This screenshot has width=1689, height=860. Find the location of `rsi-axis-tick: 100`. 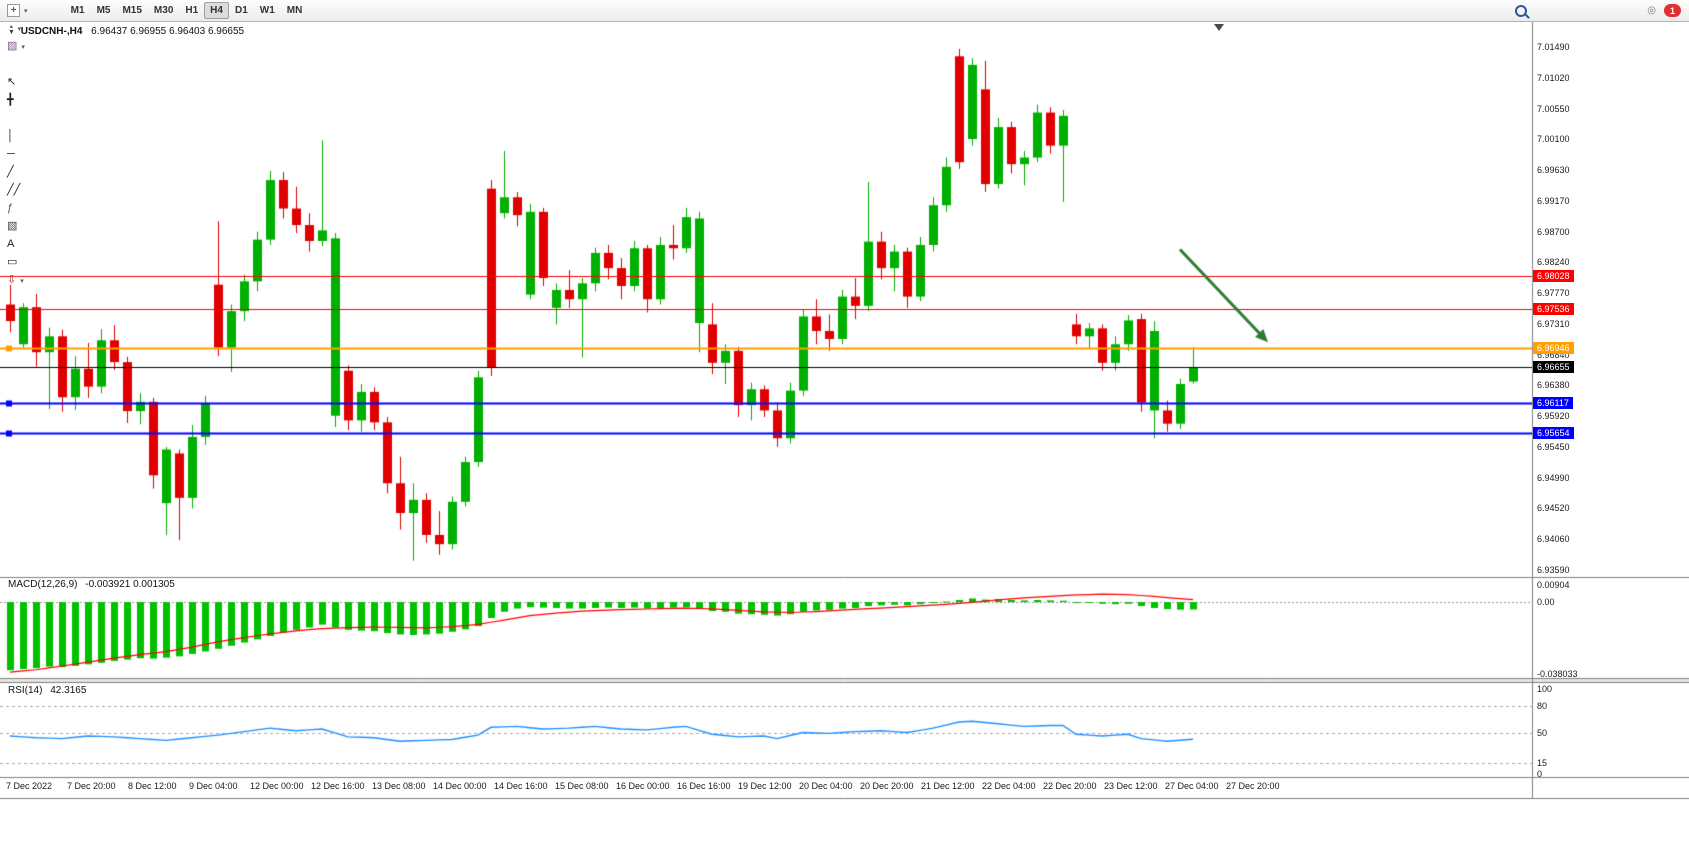

rsi-axis-tick: 100 is located at coordinates (1545, 689).